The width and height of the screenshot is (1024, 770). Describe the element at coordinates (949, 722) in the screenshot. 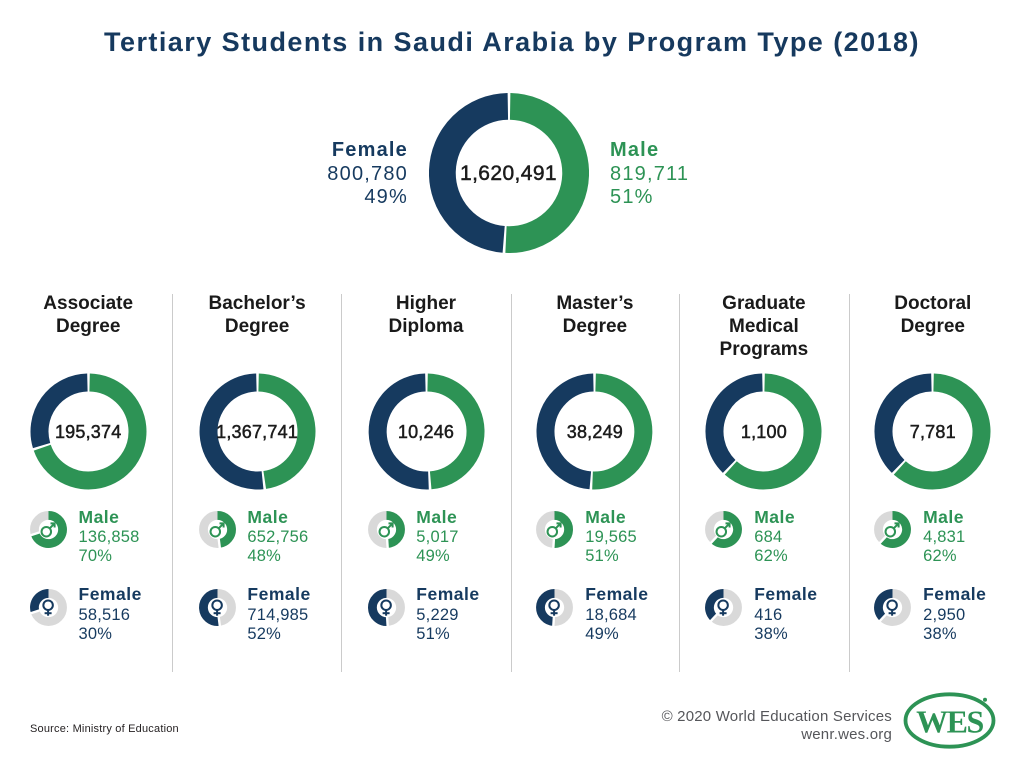

I see `svg-text: WES` at that location.